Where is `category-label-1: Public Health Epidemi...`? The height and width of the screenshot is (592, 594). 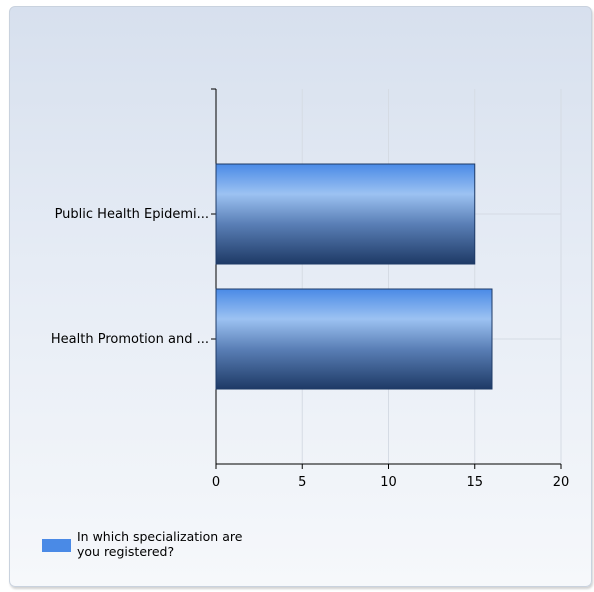
category-label-1: Public Health Epidemi... is located at coordinates (132, 214).